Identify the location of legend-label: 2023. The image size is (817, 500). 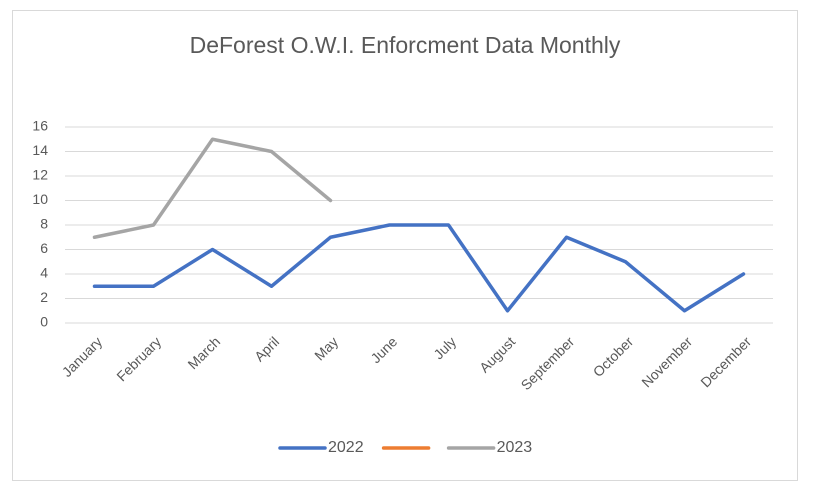
(515, 447).